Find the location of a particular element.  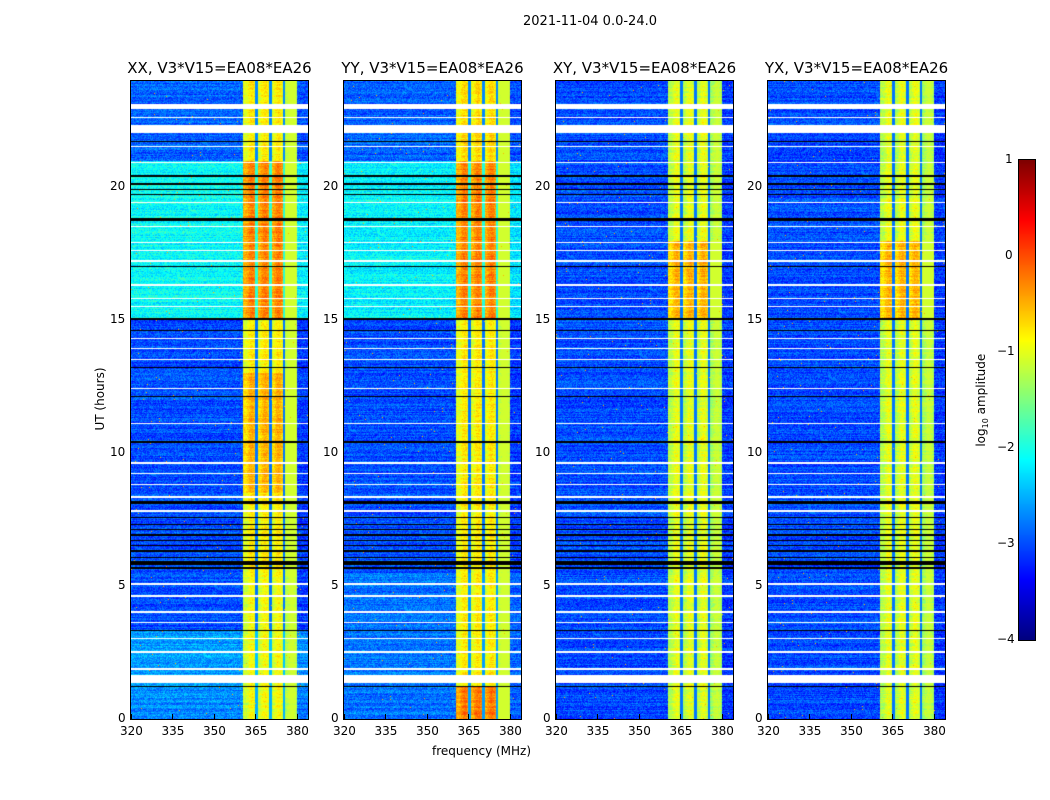

panel-title: YY, V3*V15=EA08*EA26 is located at coordinates (432, 68).